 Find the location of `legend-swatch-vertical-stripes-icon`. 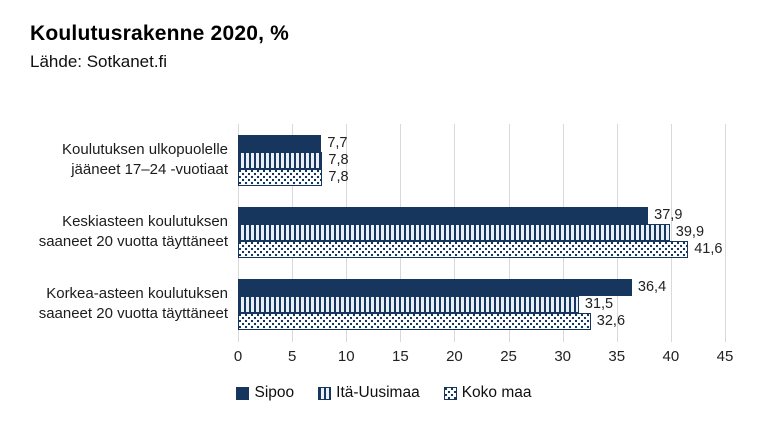

legend-swatch-vertical-stripes-icon is located at coordinates (325, 393).